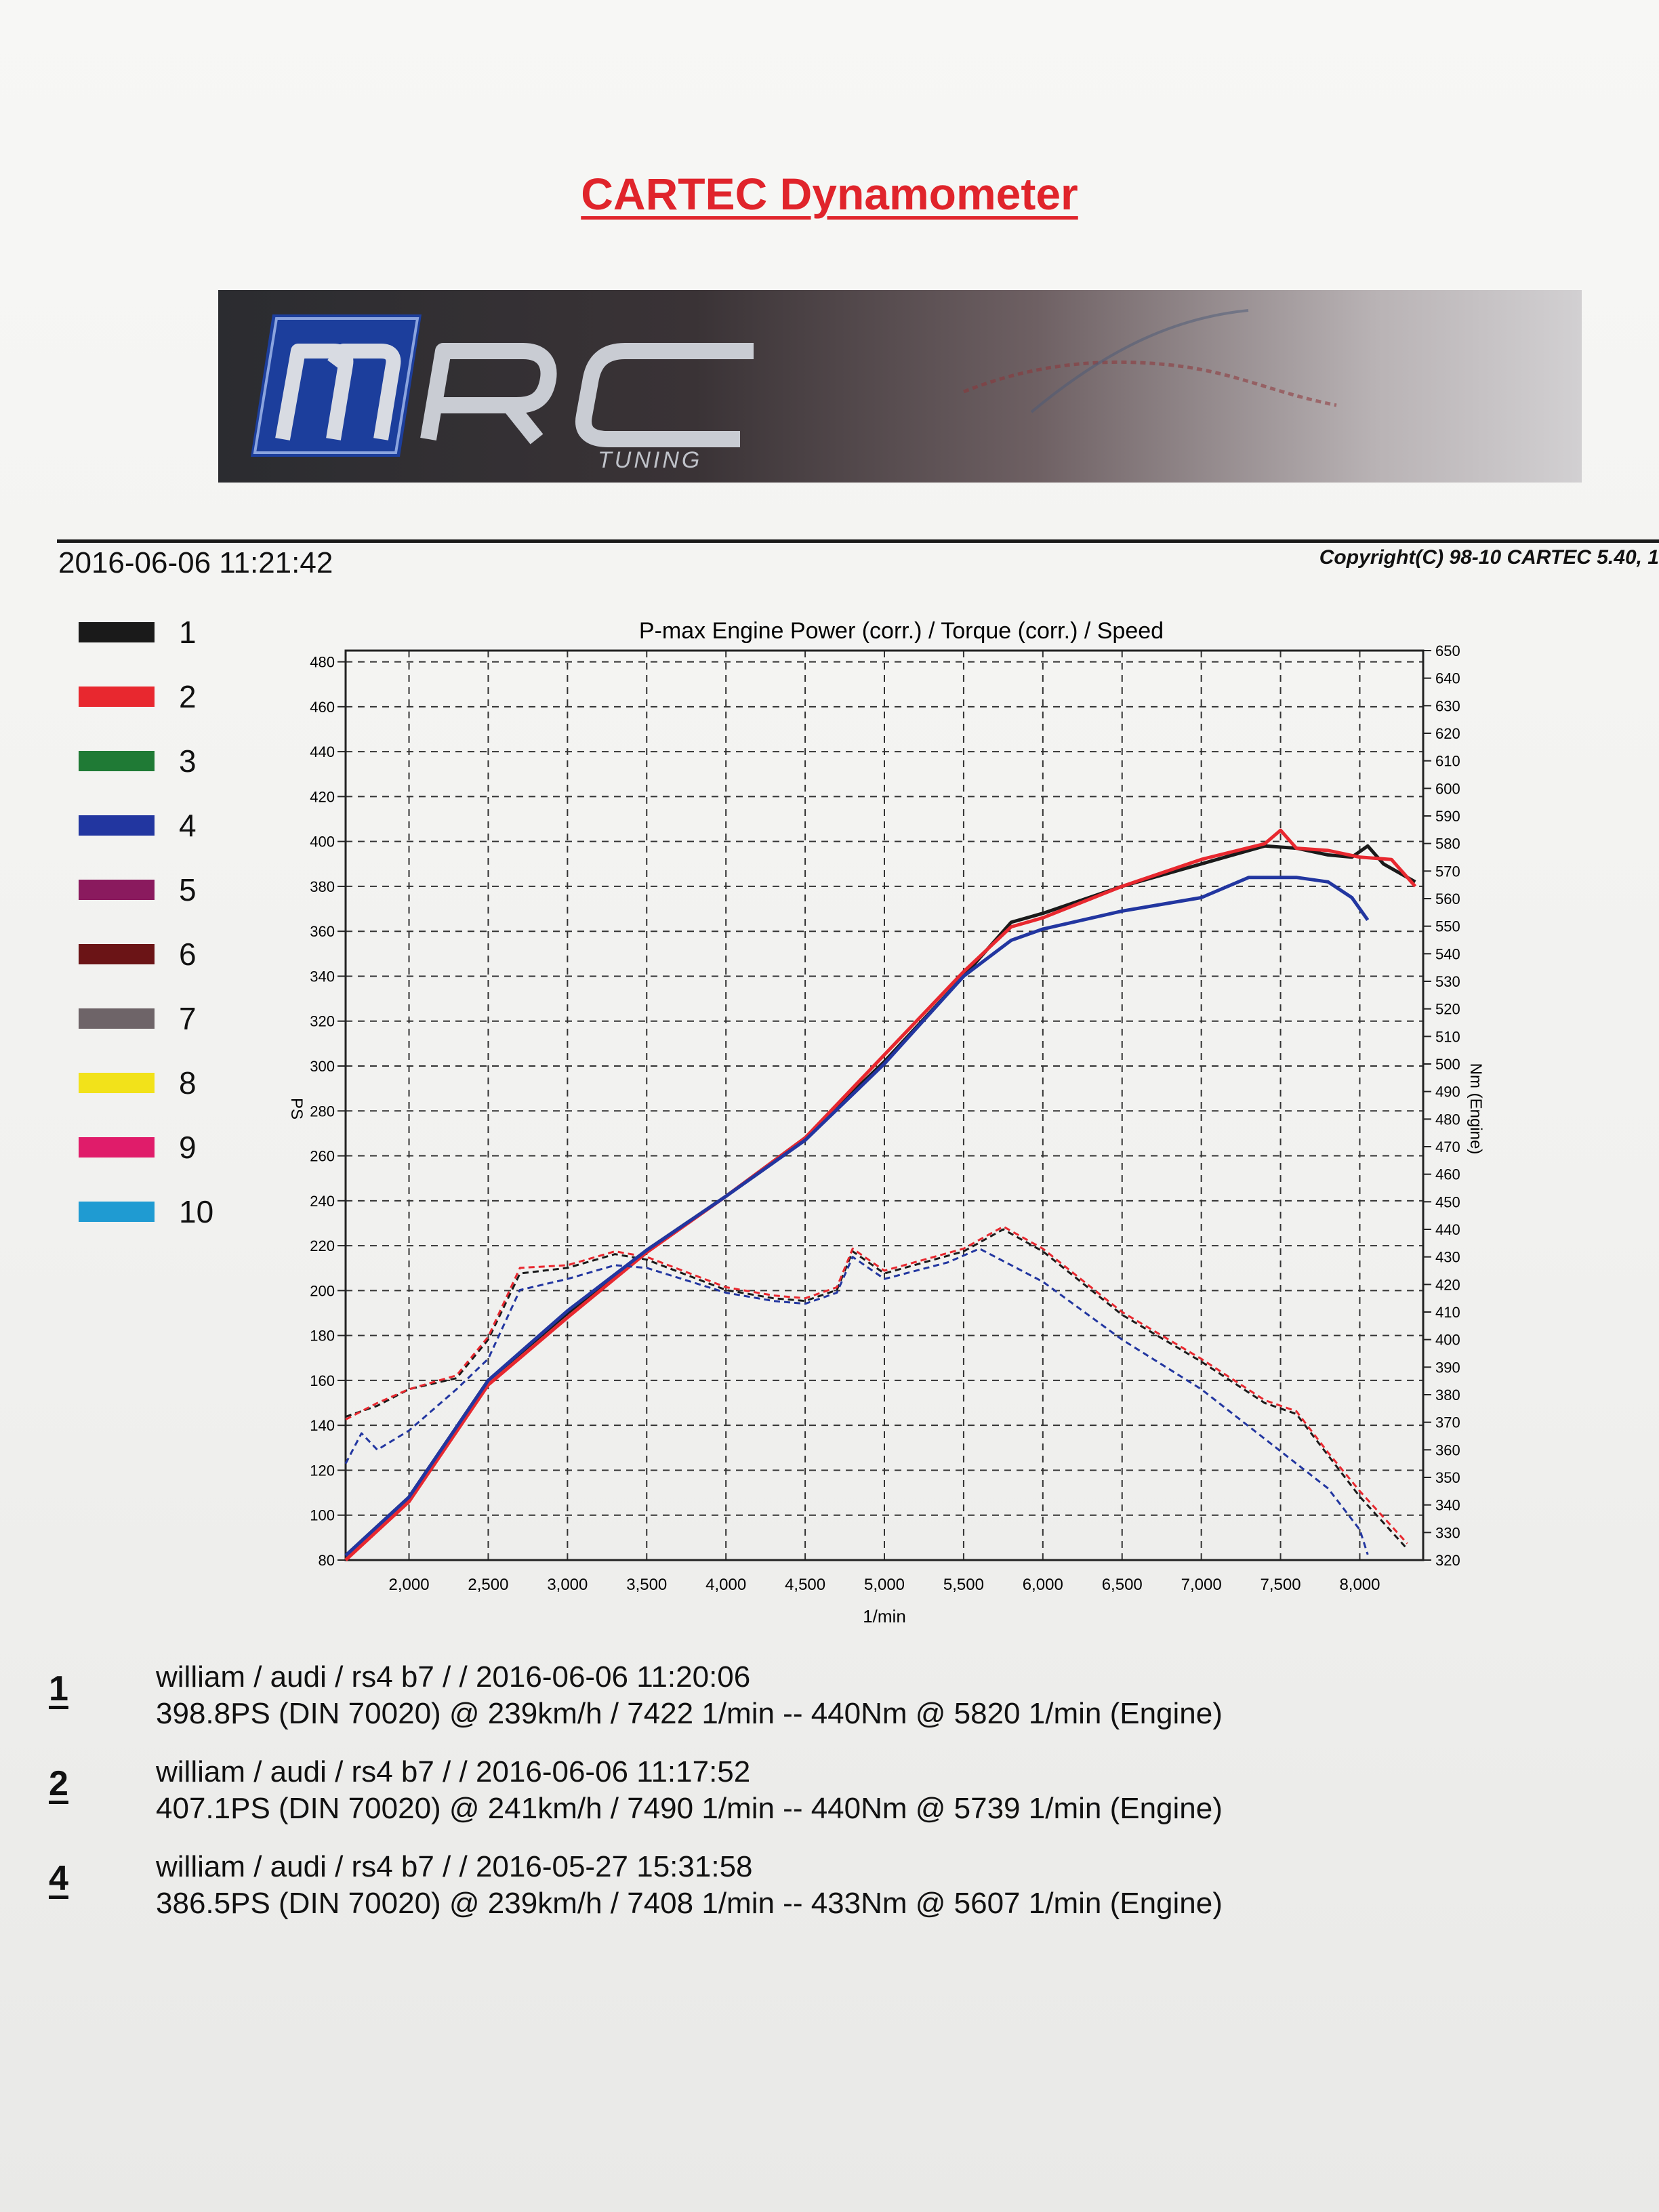  What do you see at coordinates (1448, 705) in the screenshot?
I see `y-right-tick-label: 630` at bounding box center [1448, 705].